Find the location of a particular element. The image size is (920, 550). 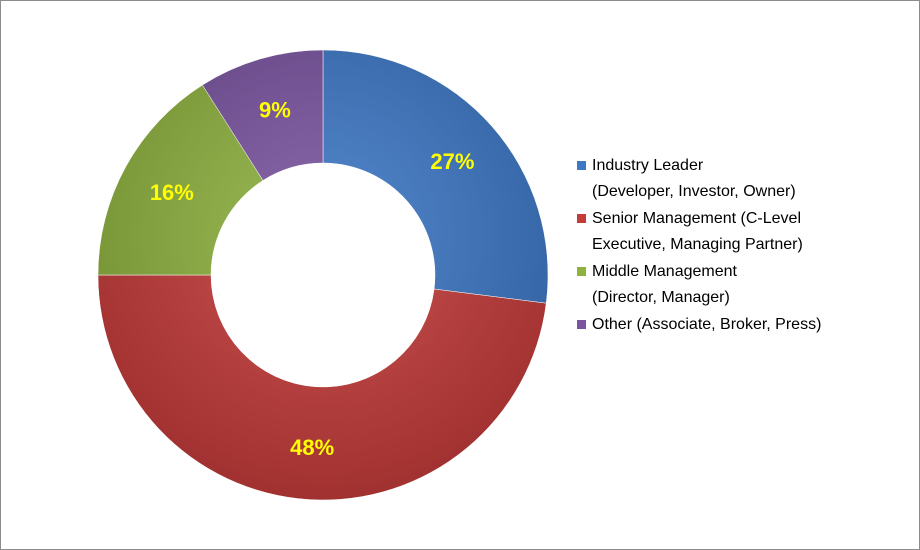

data-label-industry-leader: 27% is located at coordinates (452, 161).